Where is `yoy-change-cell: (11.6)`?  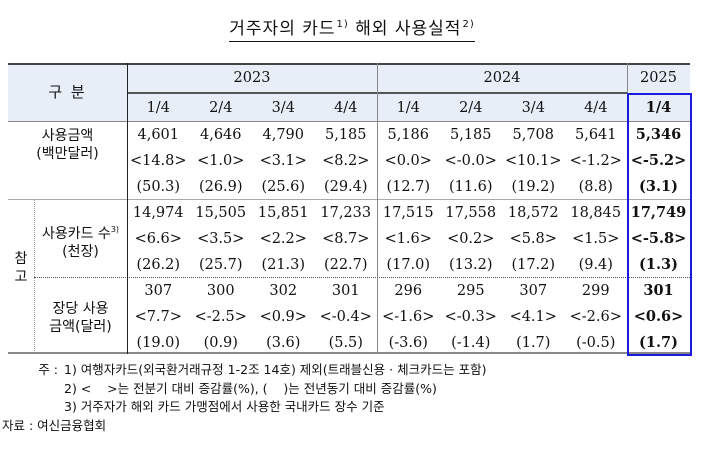 yoy-change-cell: (11.6) is located at coordinates (470, 187).